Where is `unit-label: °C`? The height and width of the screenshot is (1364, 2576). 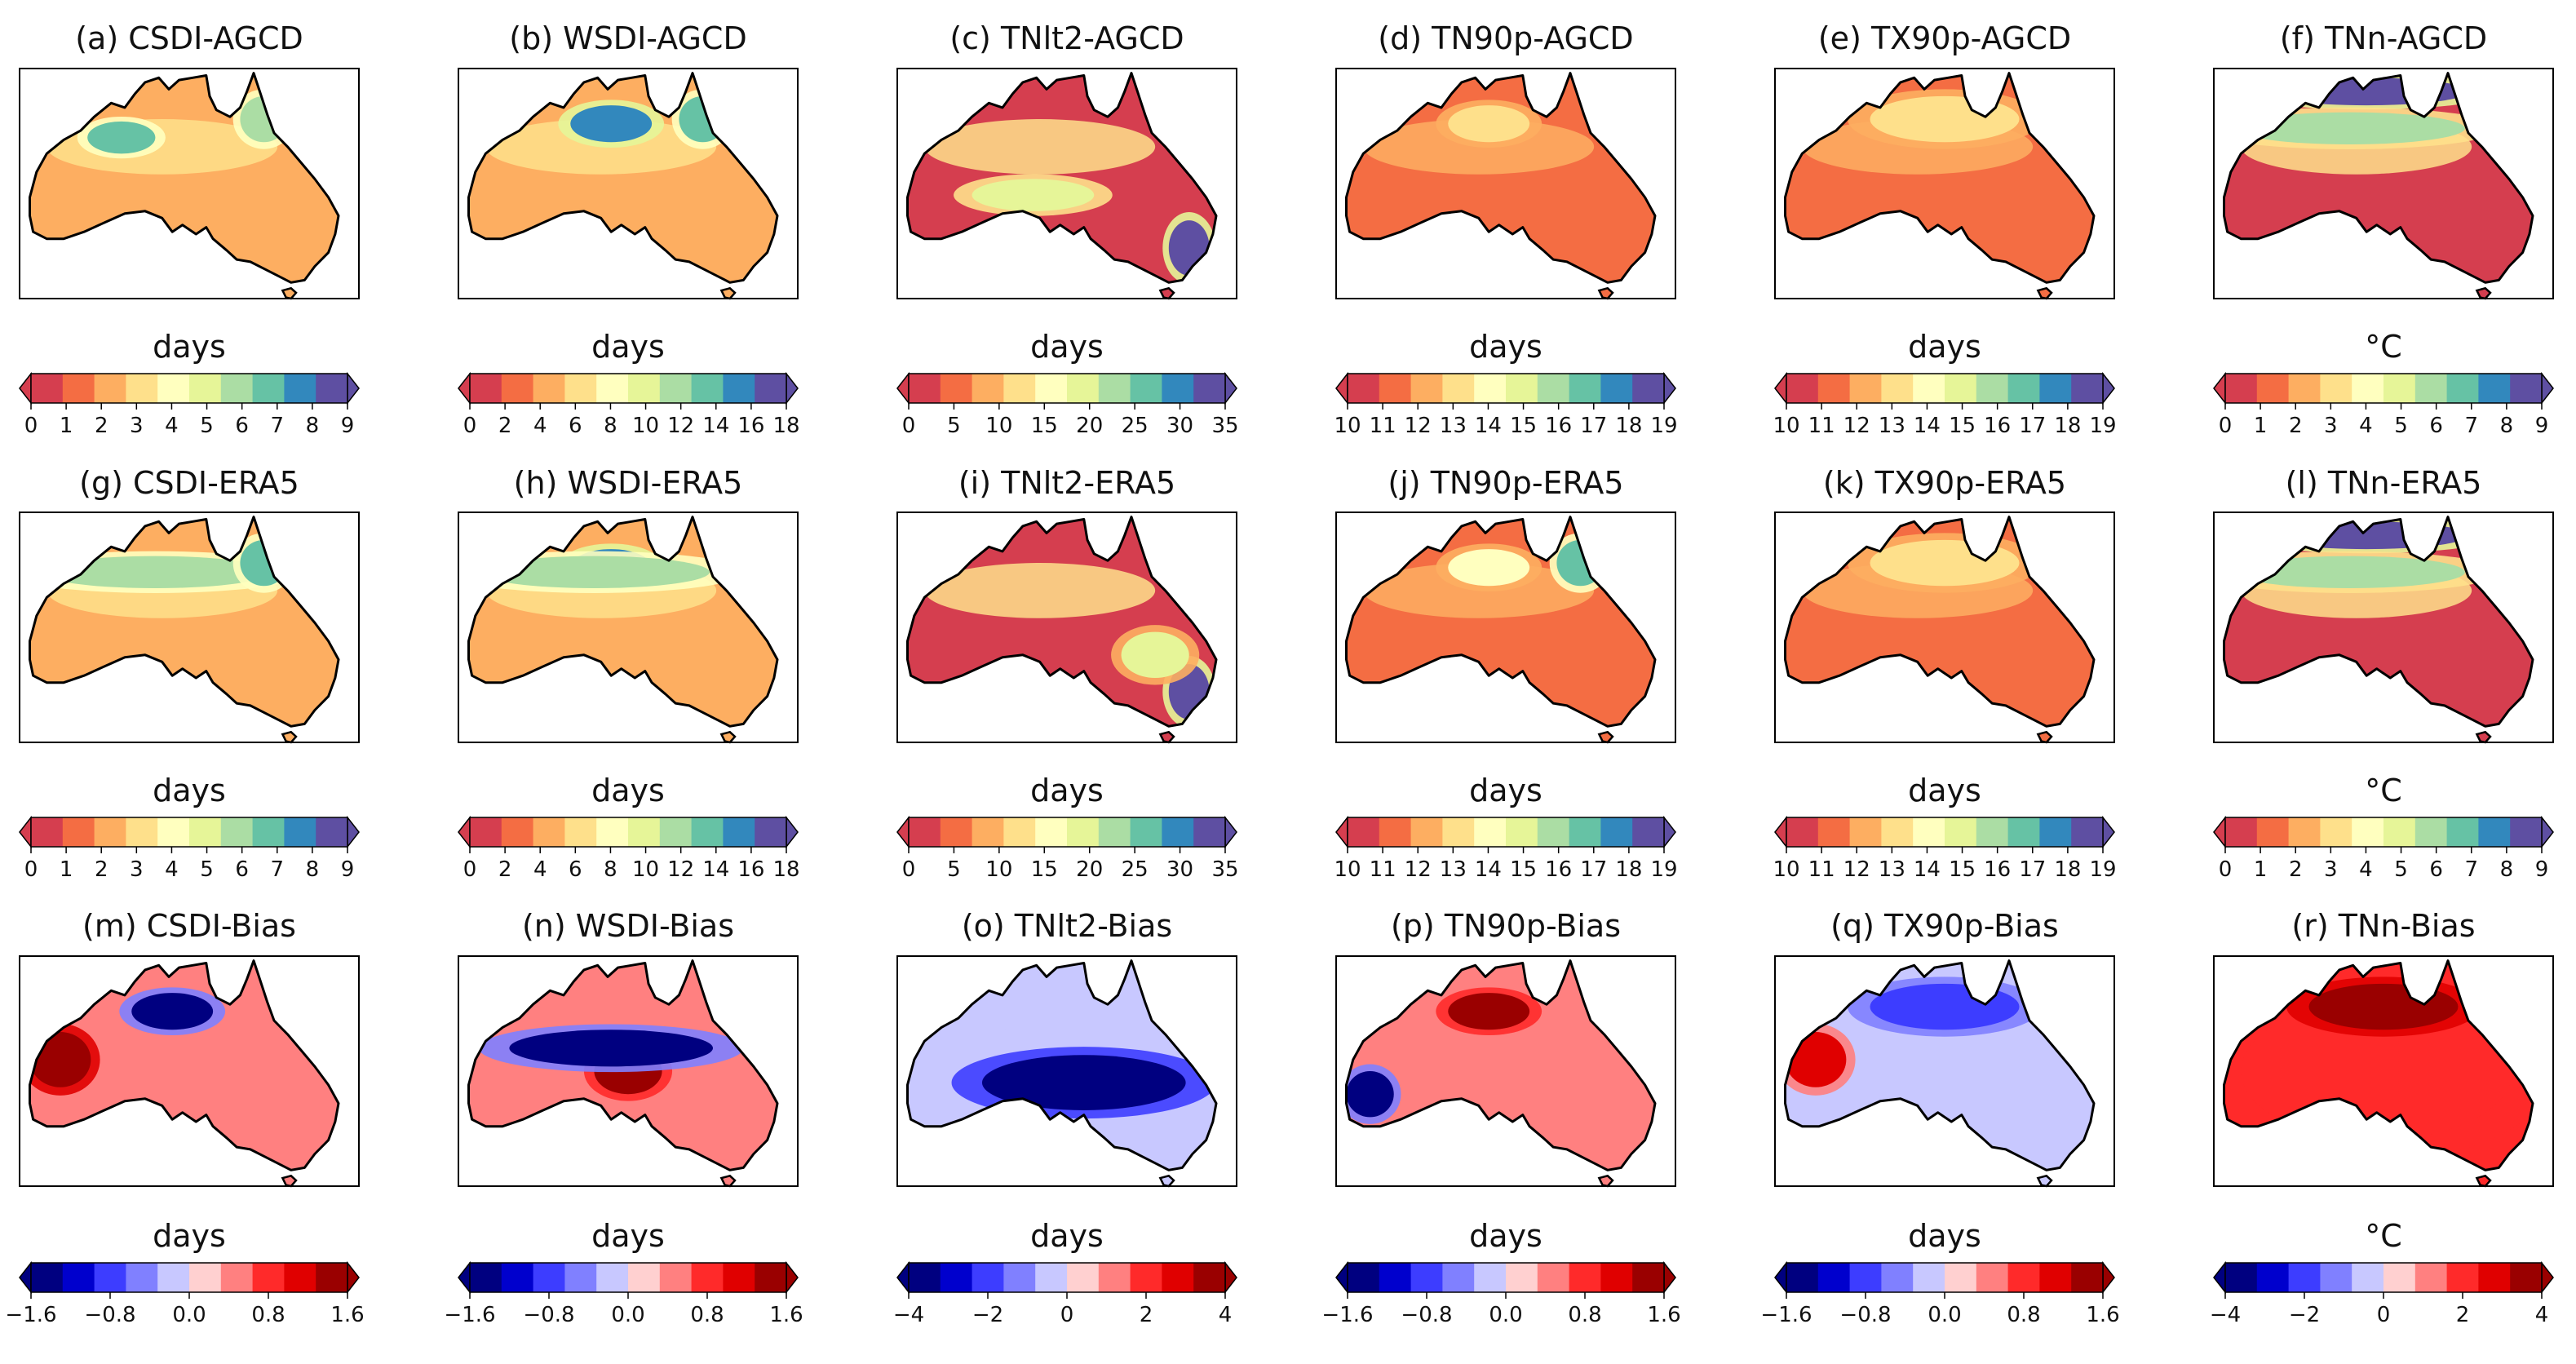
unit-label: °C is located at coordinates (2383, 1236).